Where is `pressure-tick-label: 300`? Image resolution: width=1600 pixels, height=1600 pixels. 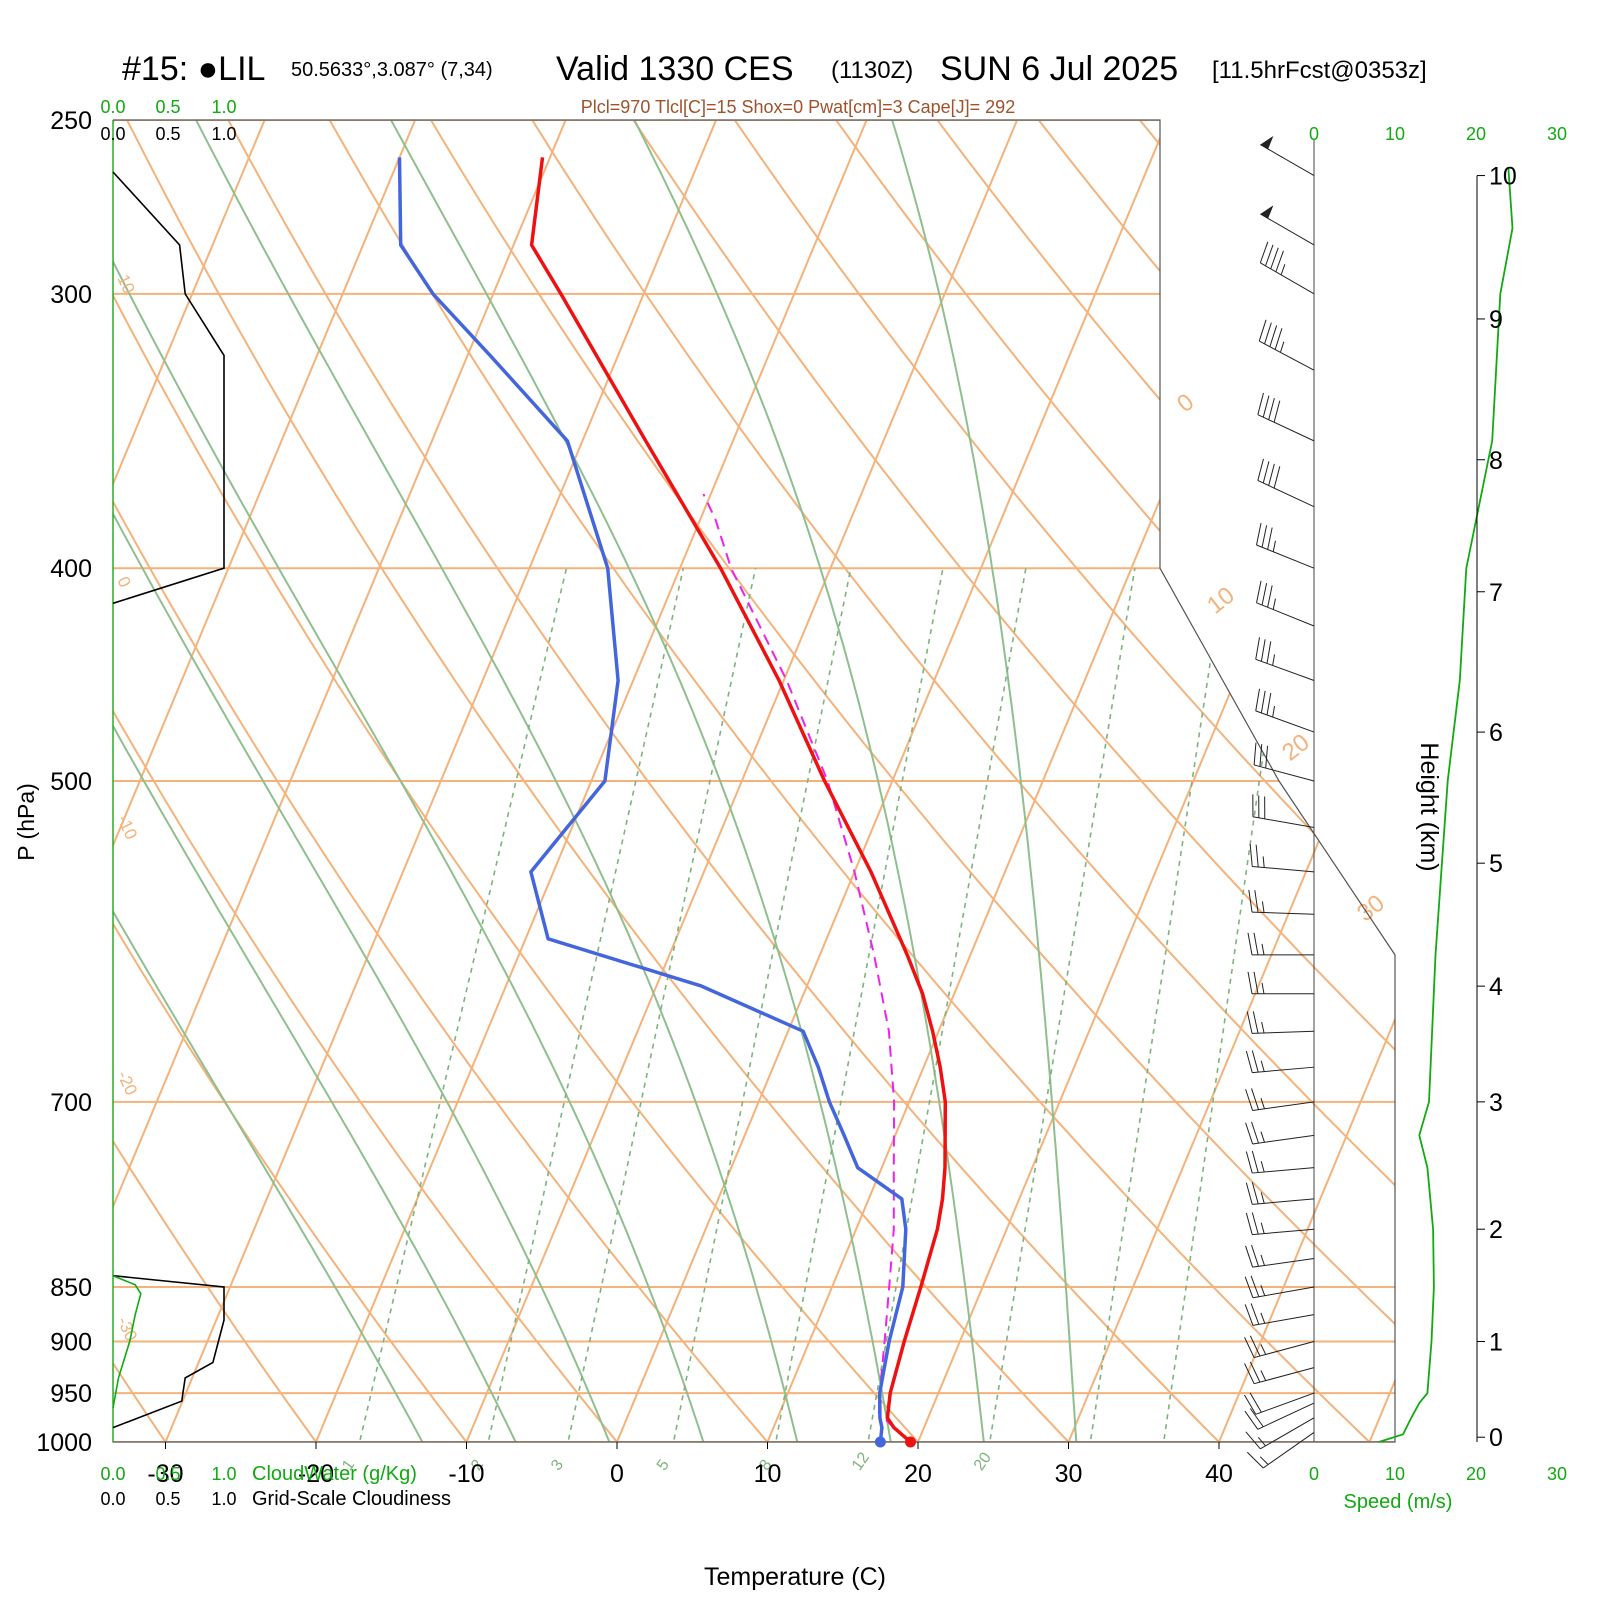 pressure-tick-label: 300 is located at coordinates (71, 295).